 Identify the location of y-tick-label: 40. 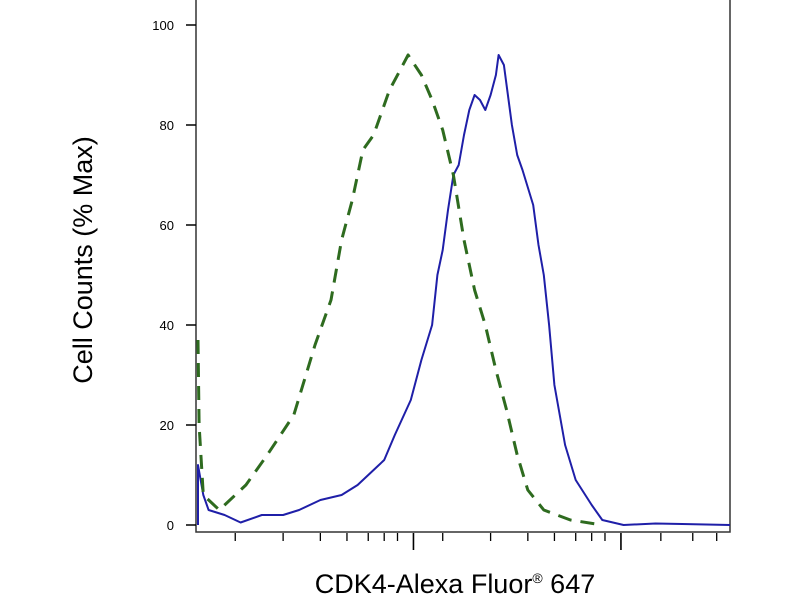
(167, 325).